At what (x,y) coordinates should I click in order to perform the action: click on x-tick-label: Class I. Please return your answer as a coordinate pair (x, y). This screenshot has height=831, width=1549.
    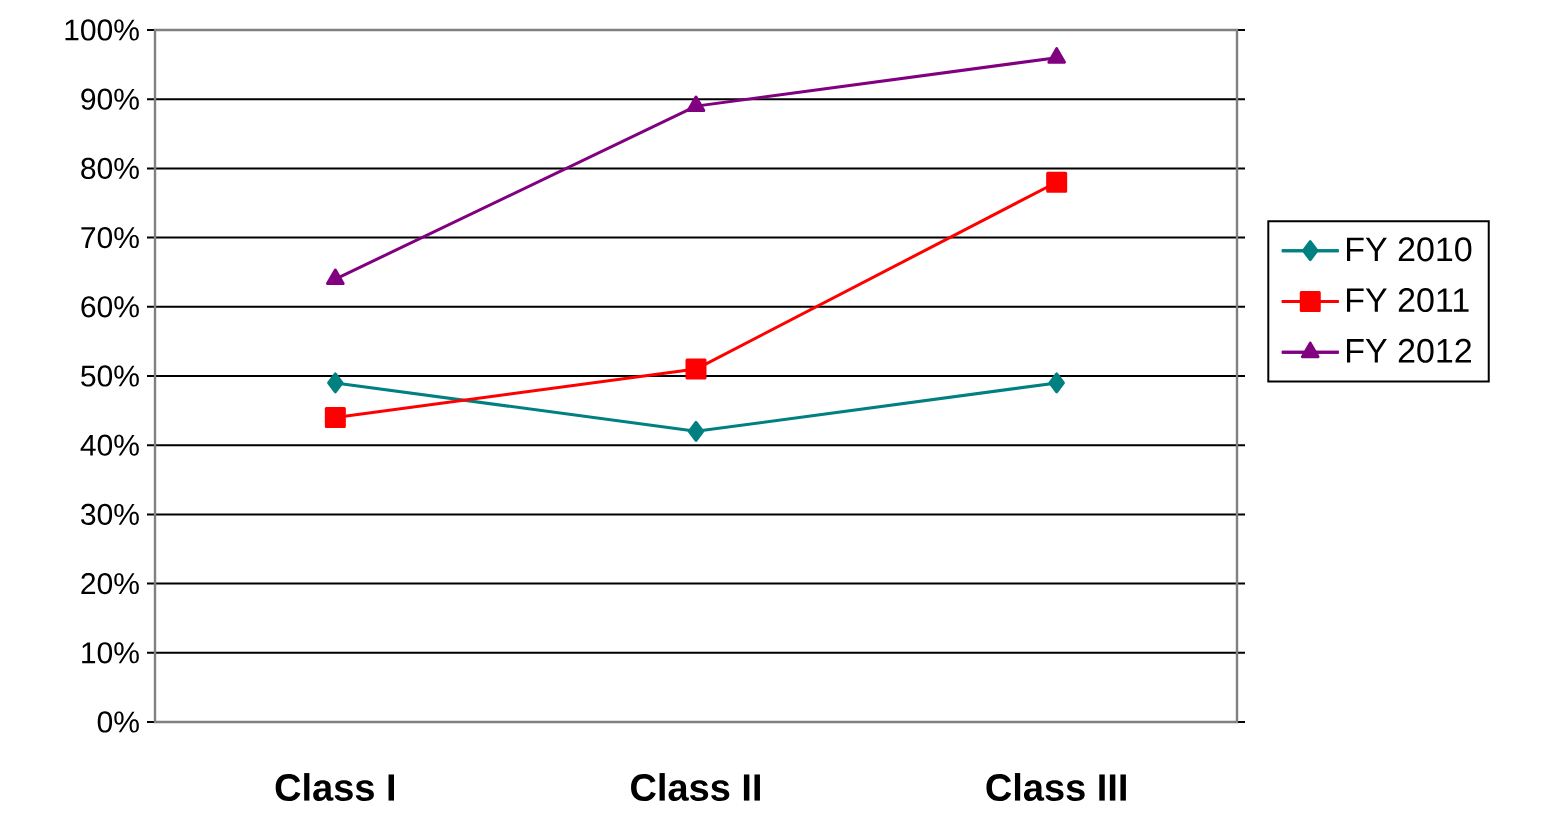
    Looking at the image, I should click on (334, 787).